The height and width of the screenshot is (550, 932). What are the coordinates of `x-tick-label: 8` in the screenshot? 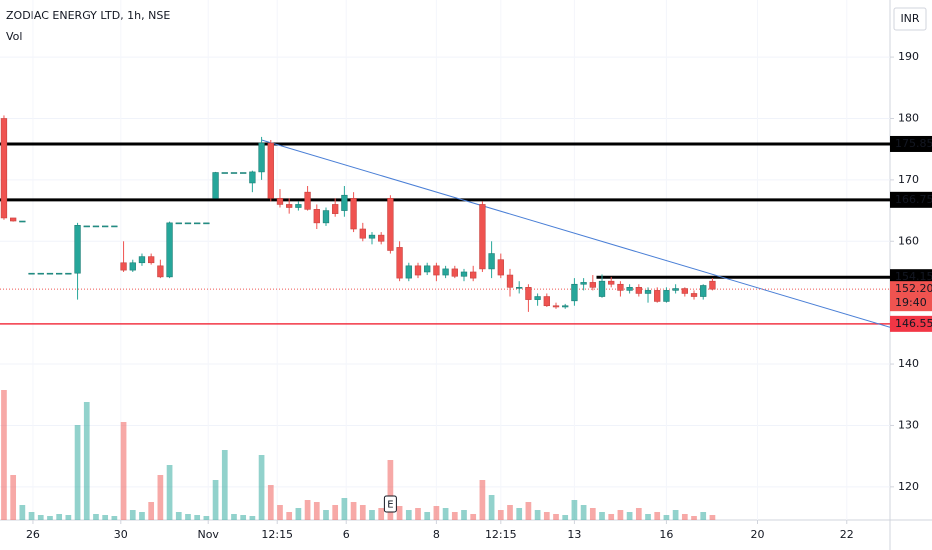 It's located at (436, 534).